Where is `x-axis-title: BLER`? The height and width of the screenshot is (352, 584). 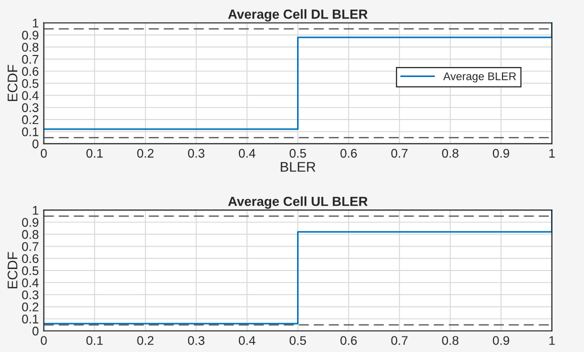
x-axis-title: BLER is located at coordinates (298, 167).